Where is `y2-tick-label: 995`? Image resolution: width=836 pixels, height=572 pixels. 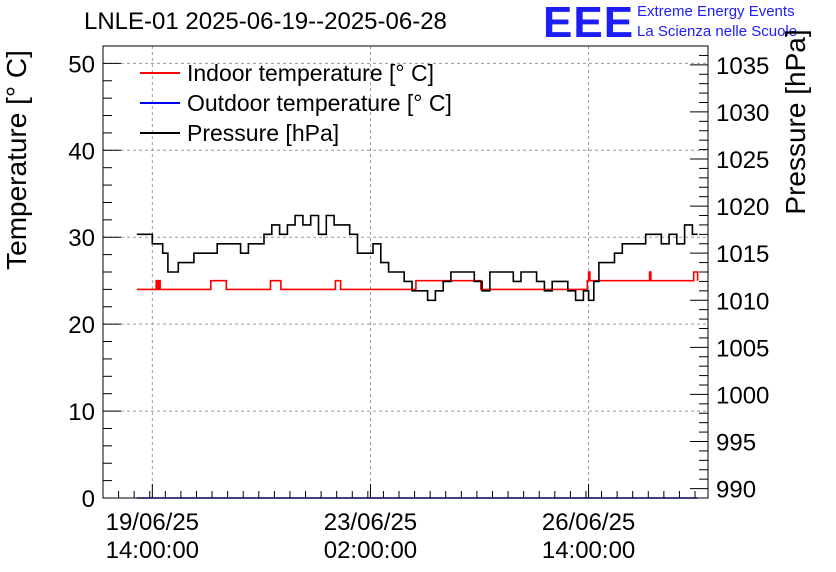 y2-tick-label: 995 is located at coordinates (736, 443).